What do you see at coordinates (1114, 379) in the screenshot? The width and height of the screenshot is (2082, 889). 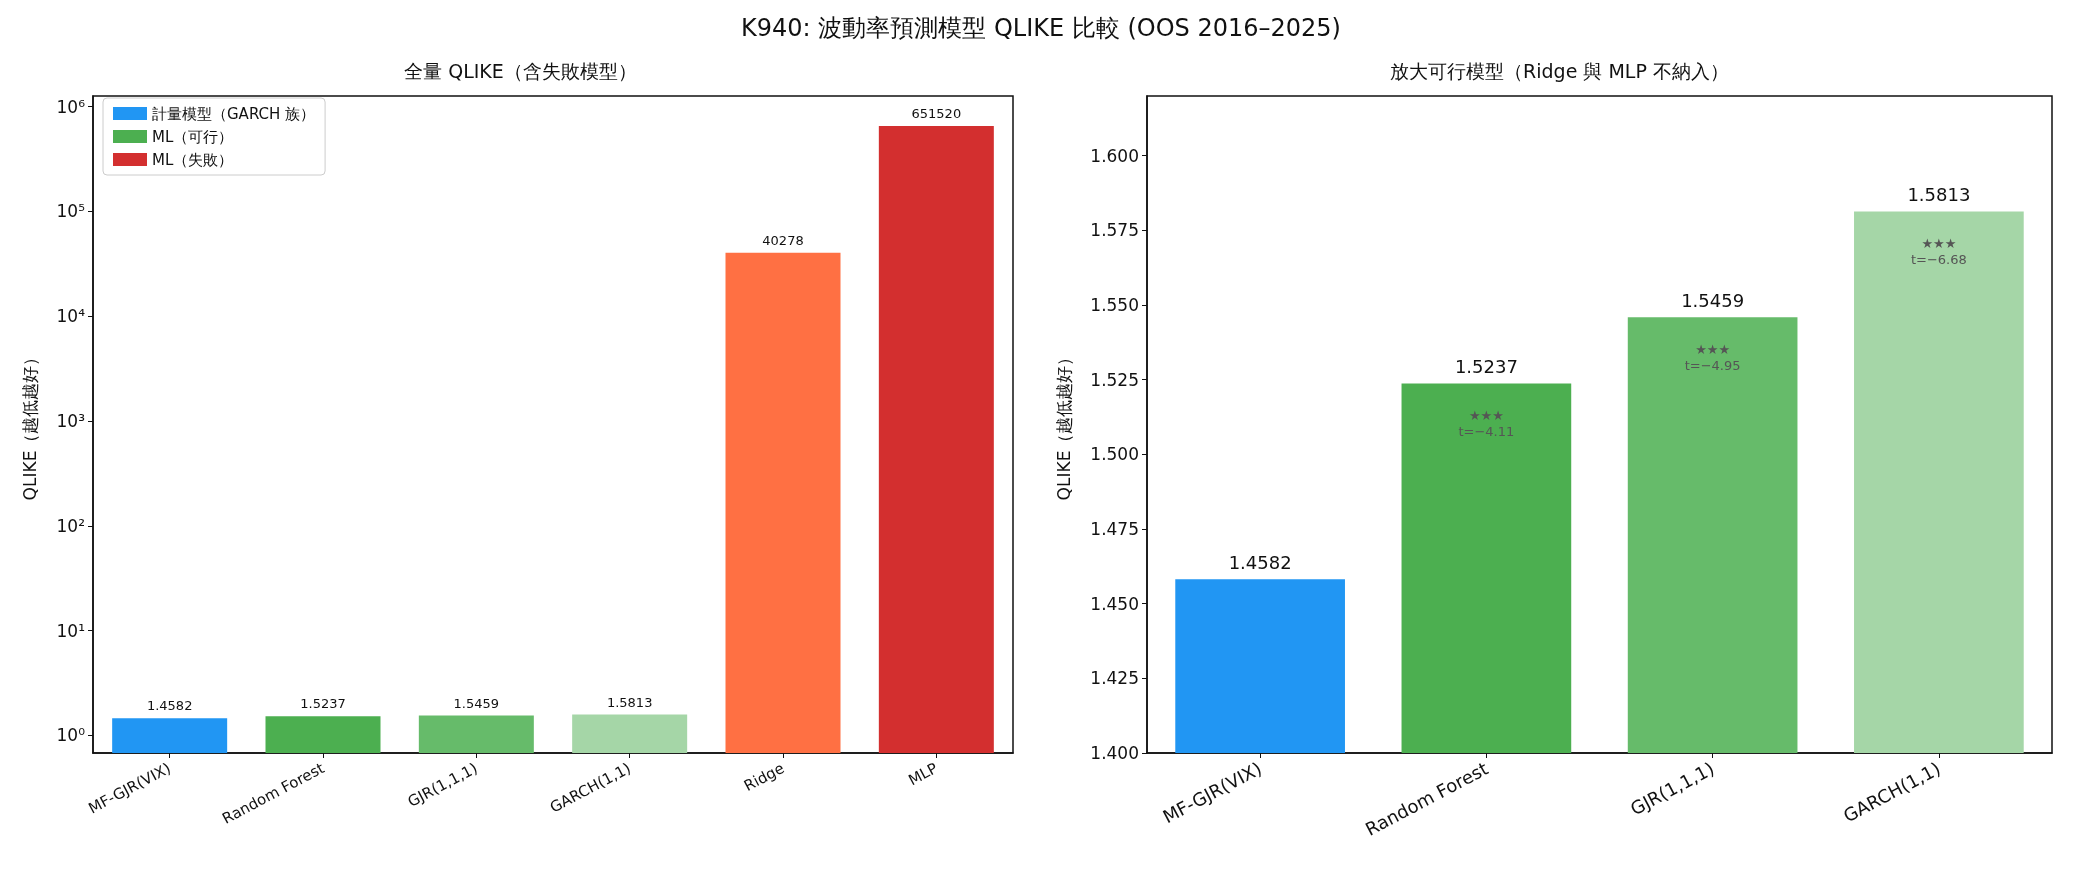 I see `y-tick-label: 1.525` at bounding box center [1114, 379].